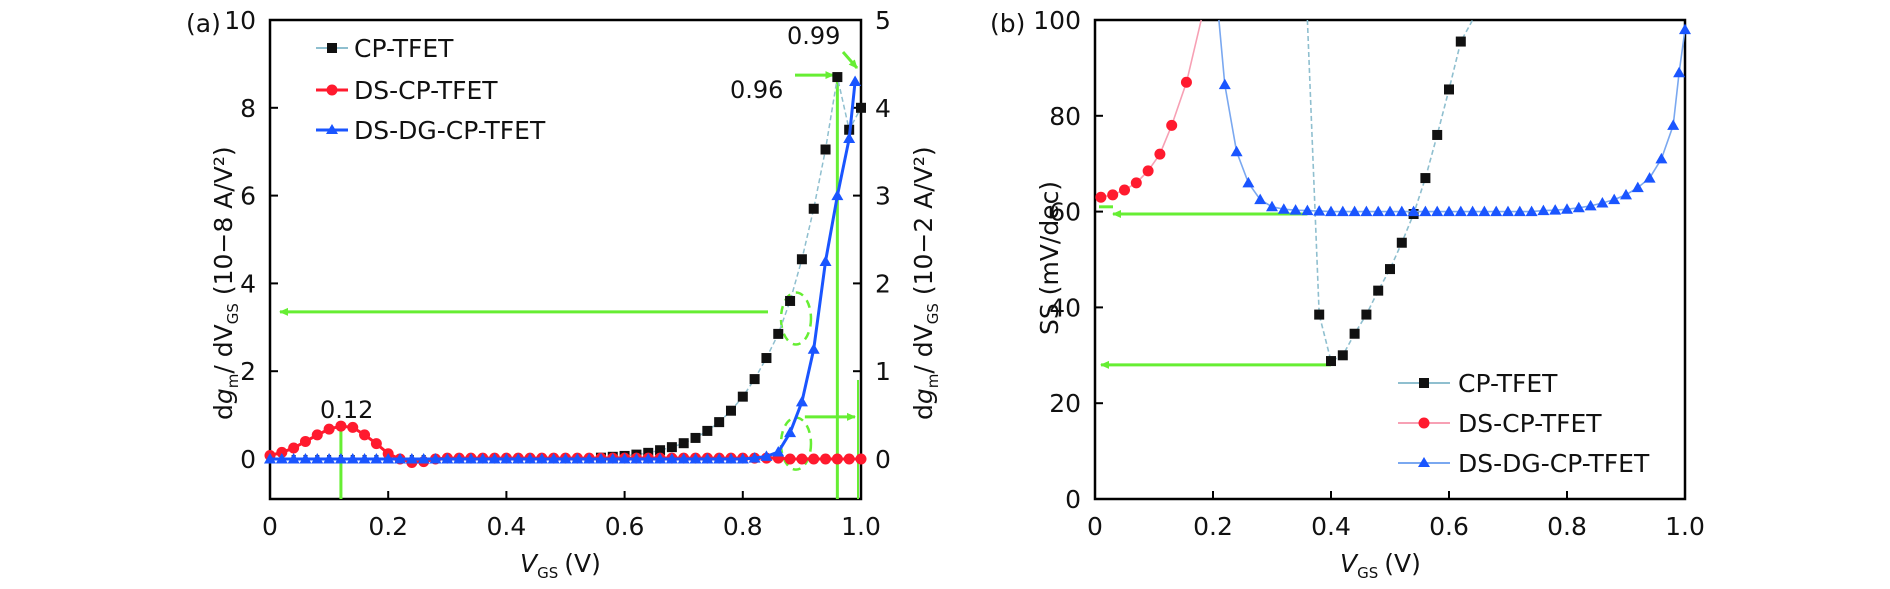  What do you see at coordinates (1530, 423) in the screenshot?
I see `legend-label-ds-b: DS-CP-TFET` at bounding box center [1530, 423].